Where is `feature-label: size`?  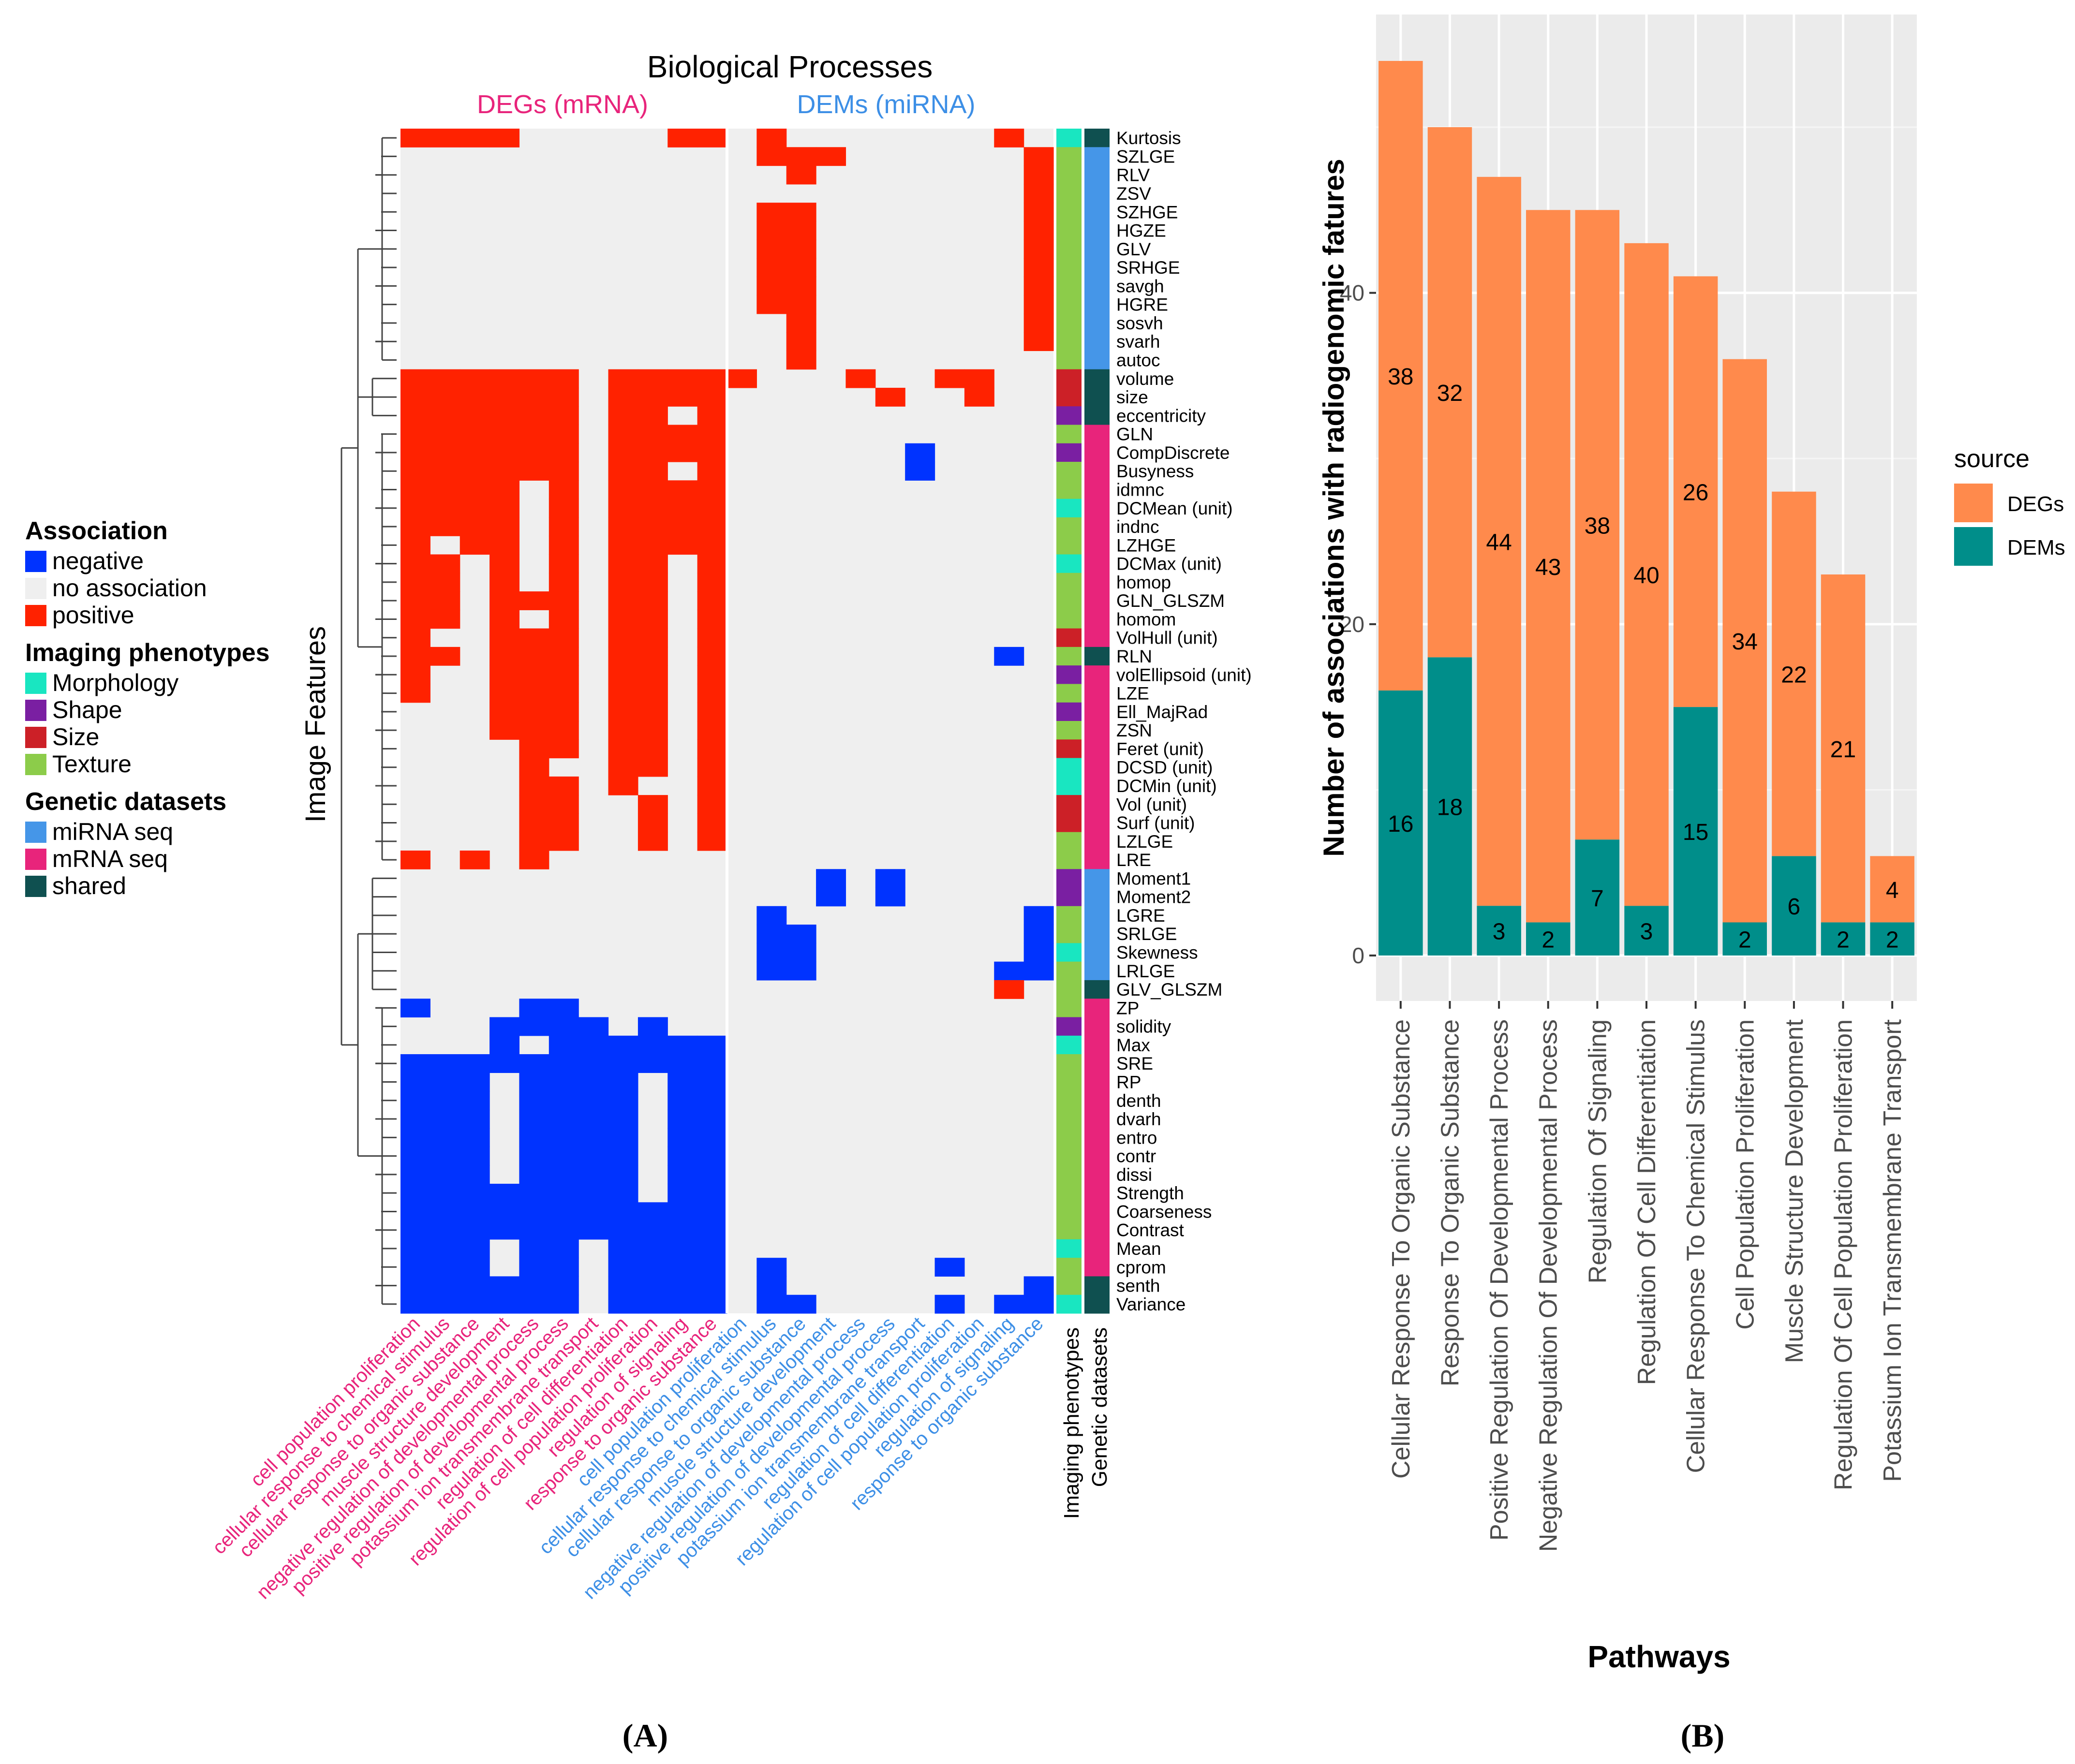 feature-label: size is located at coordinates (1132, 397).